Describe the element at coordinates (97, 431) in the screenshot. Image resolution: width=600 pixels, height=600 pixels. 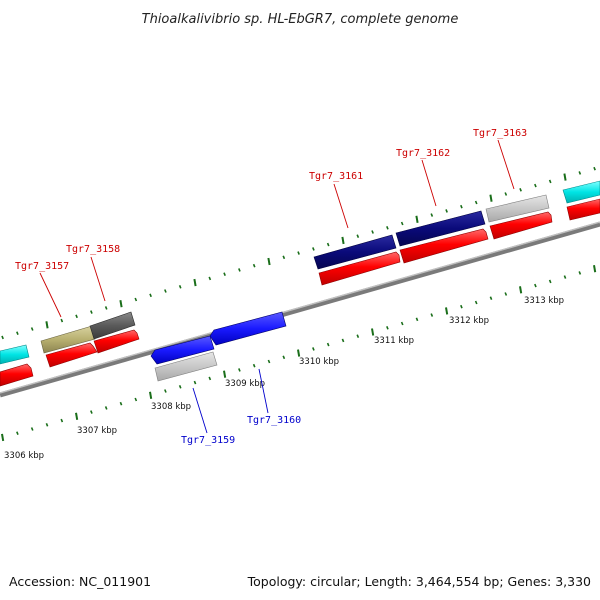
I see `scale-label: 3307 kbp` at that location.